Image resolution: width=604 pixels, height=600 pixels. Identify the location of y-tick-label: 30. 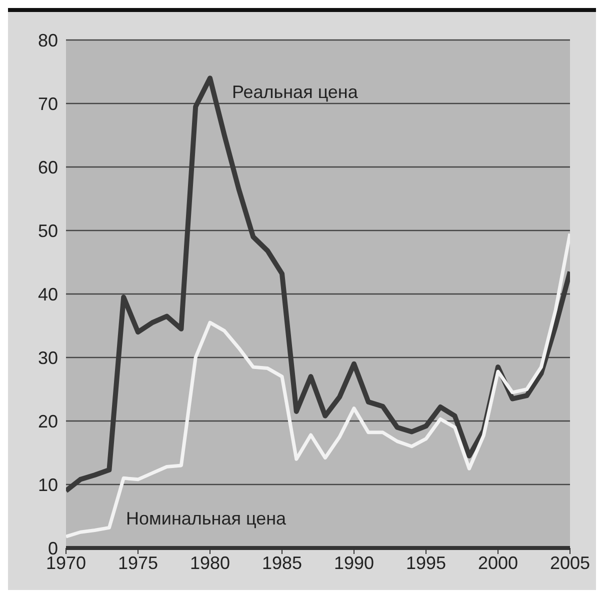
(48, 358).